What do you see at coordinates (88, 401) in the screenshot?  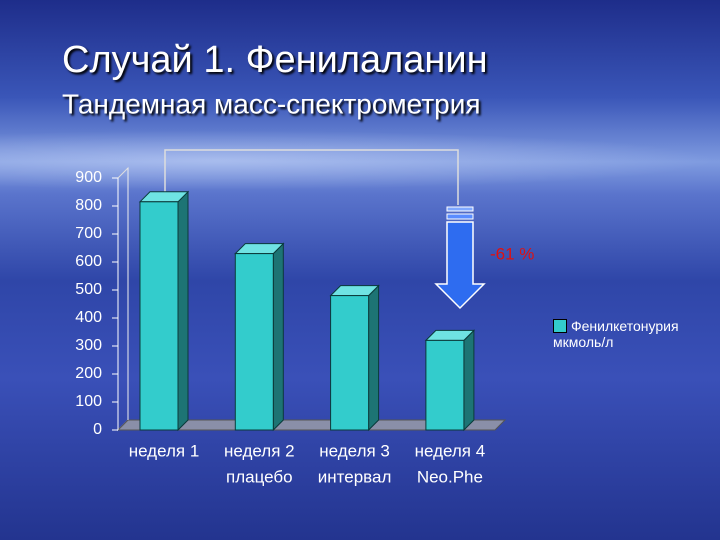 I see `y-tick-label: 100` at bounding box center [88, 401].